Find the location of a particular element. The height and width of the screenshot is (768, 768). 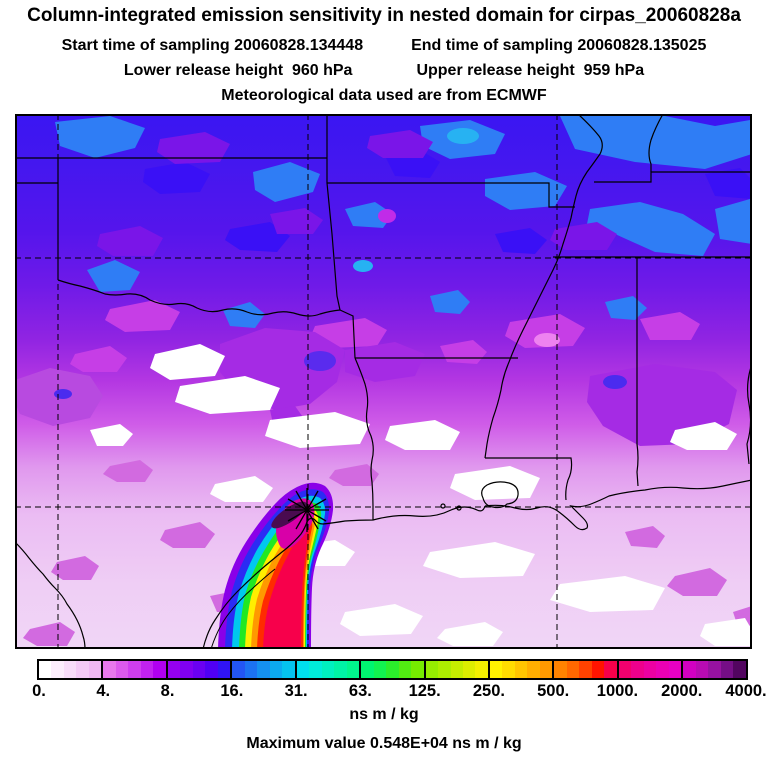

upper-release-text: Upper release height 959 hPa is located at coordinates (530, 70).